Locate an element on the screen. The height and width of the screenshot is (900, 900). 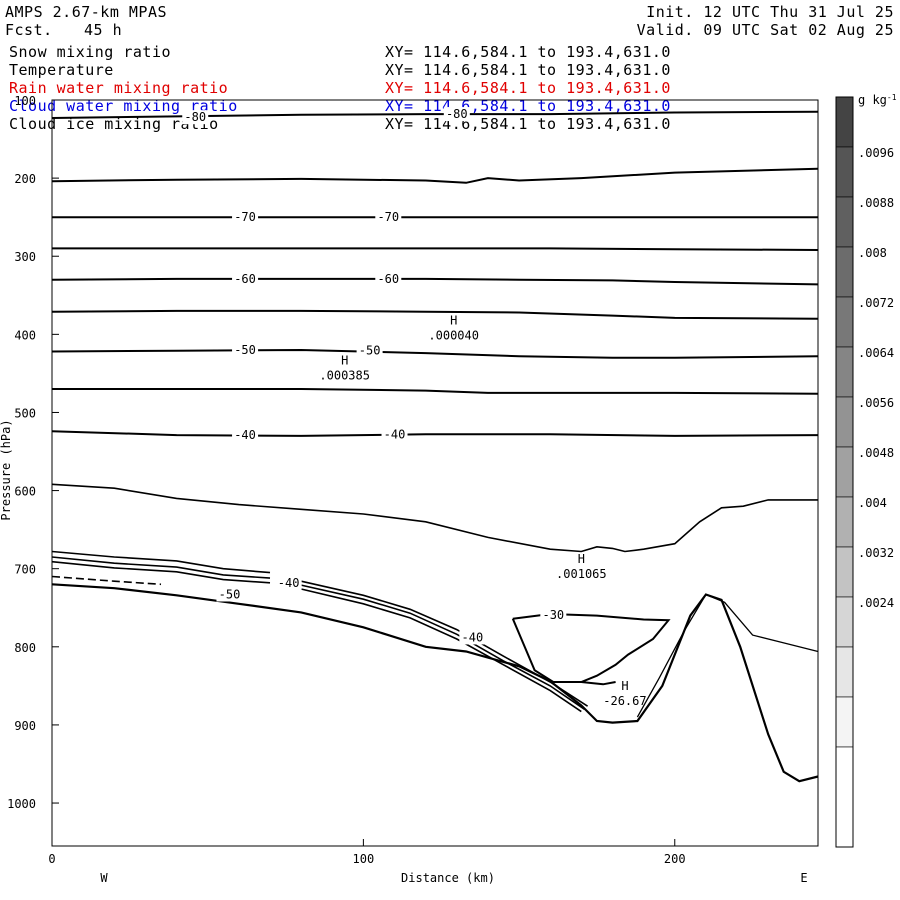
valid-time: Valid. 09 UTC Sat 02 Aug 25 is located at coordinates (765, 30).